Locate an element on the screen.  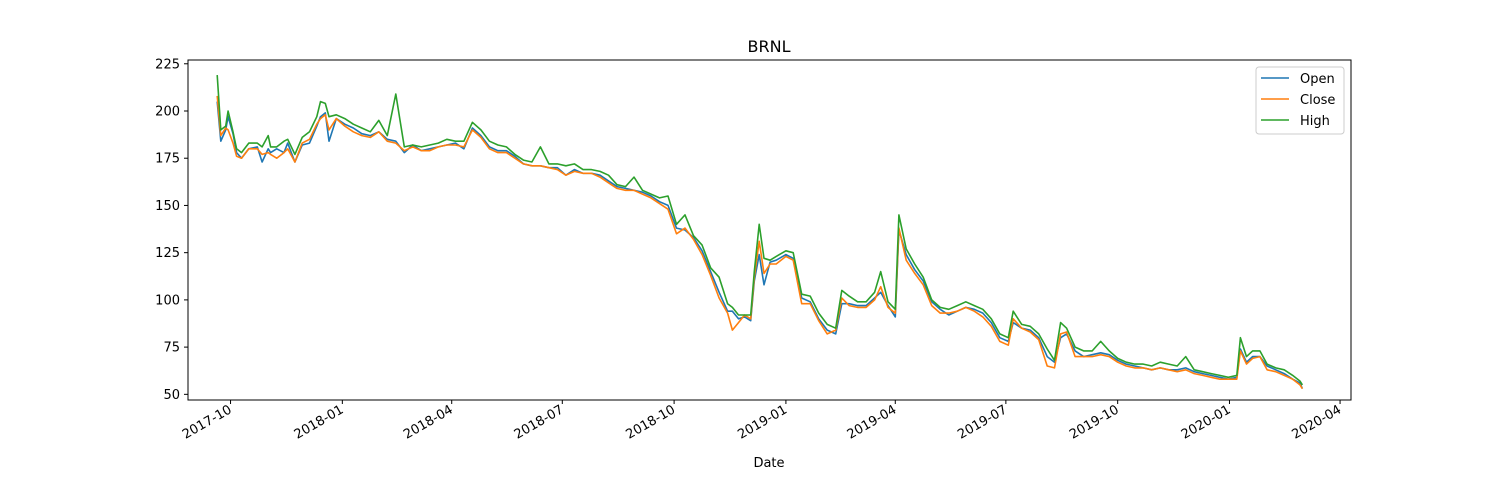
legend-label-high: High is located at coordinates (1315, 121).